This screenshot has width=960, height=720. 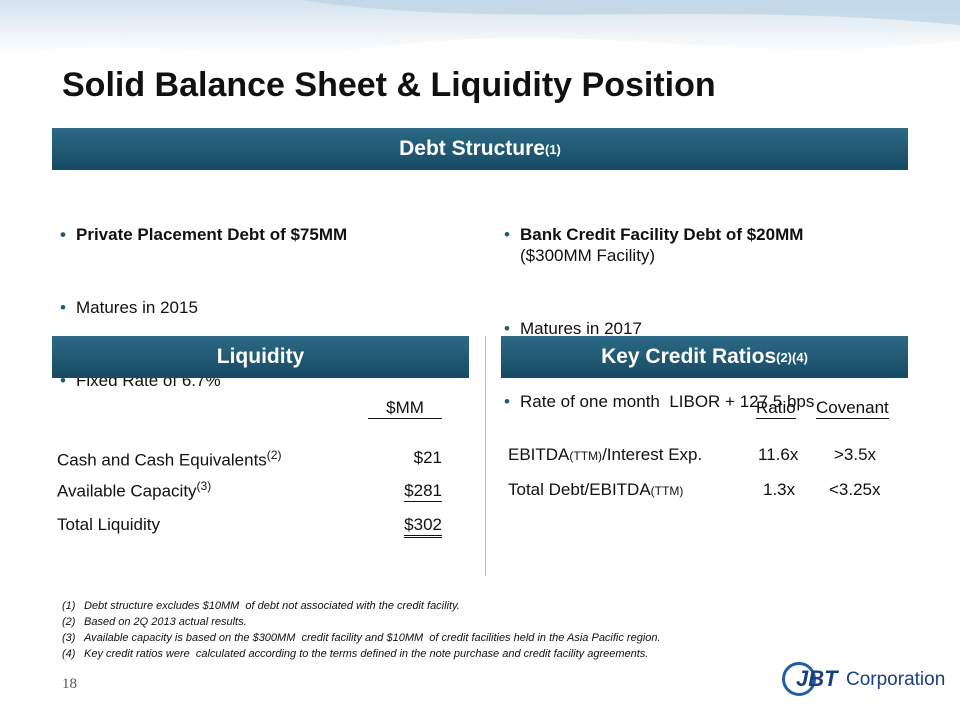 What do you see at coordinates (579, 489) in the screenshot?
I see `label: Total Debt/EBITDA` at bounding box center [579, 489].